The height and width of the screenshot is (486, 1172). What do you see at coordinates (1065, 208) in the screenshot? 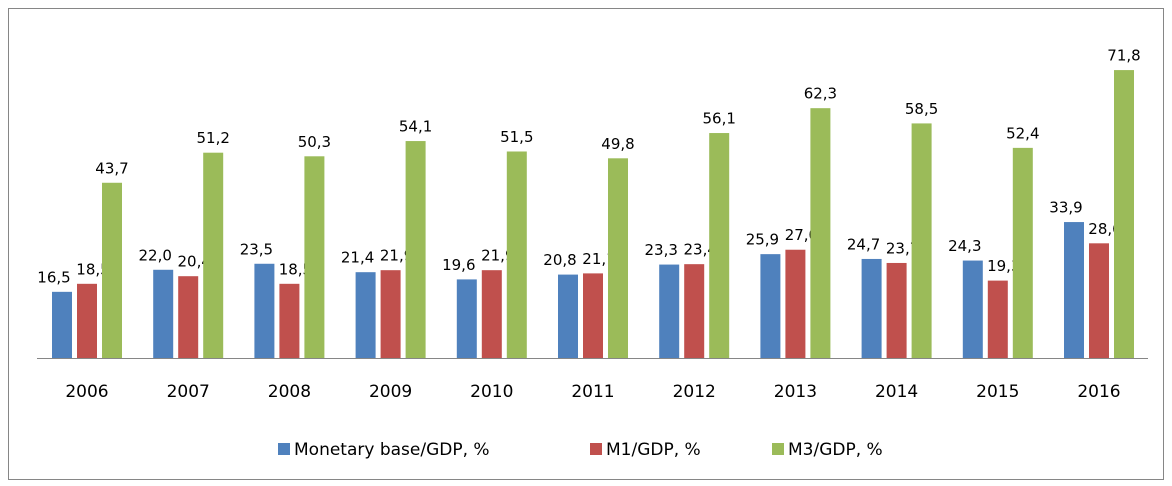
I see `value-label: 33,9` at bounding box center [1065, 208].